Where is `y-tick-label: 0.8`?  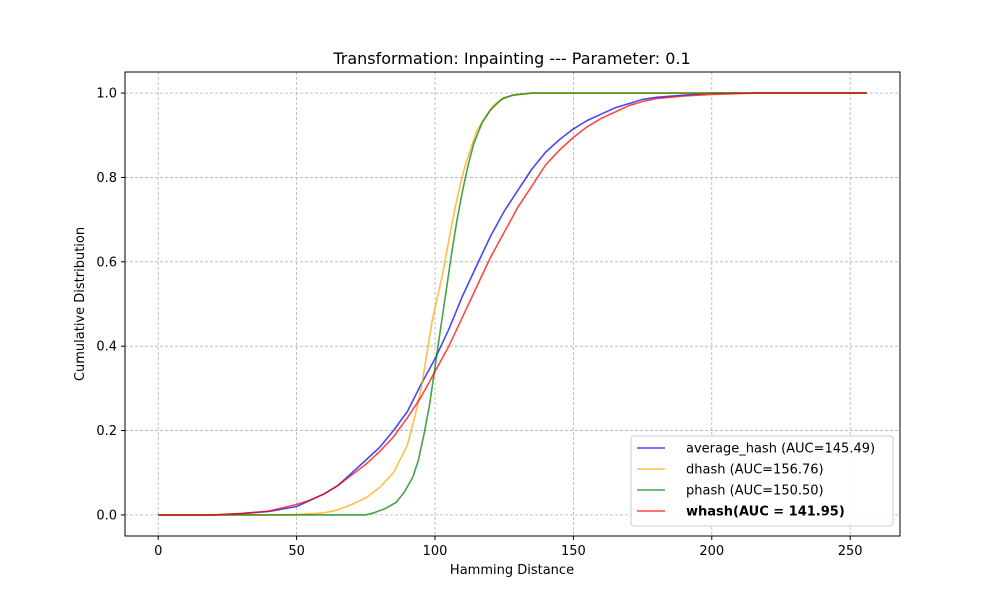
y-tick-label: 0.8 is located at coordinates (106, 178).